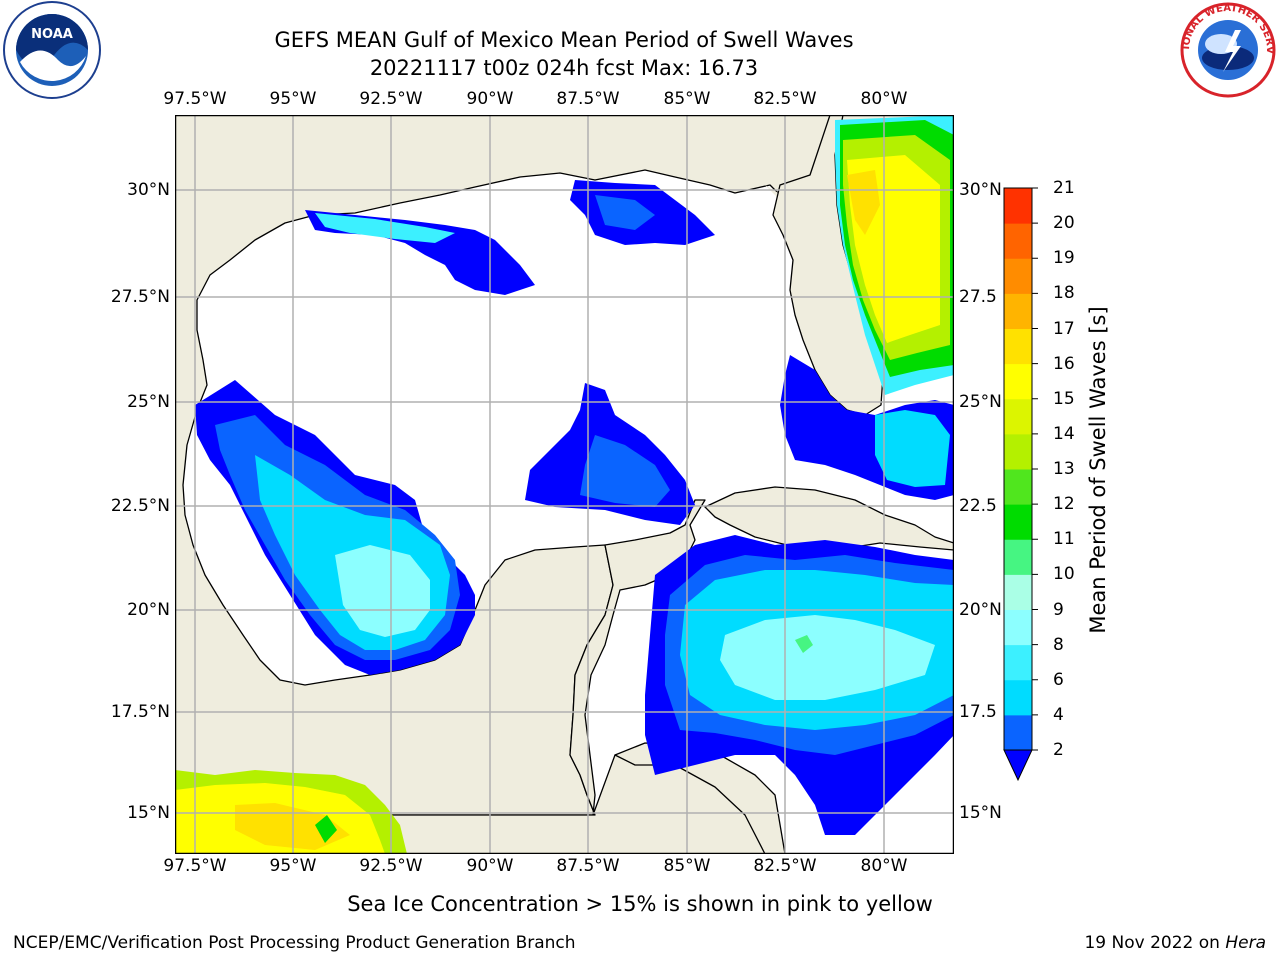  What do you see at coordinates (385, 228) in the screenshot?
I see `swell-contour-north-west-inner` at bounding box center [385, 228].